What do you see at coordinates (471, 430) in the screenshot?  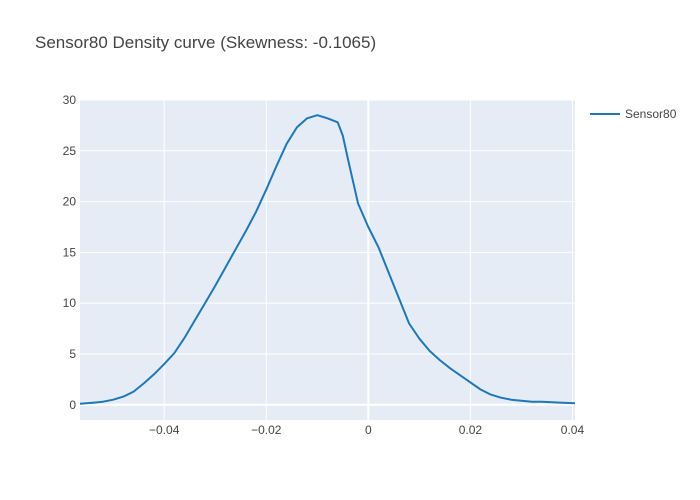 I see `x-tick-label: 0.02` at bounding box center [471, 430].